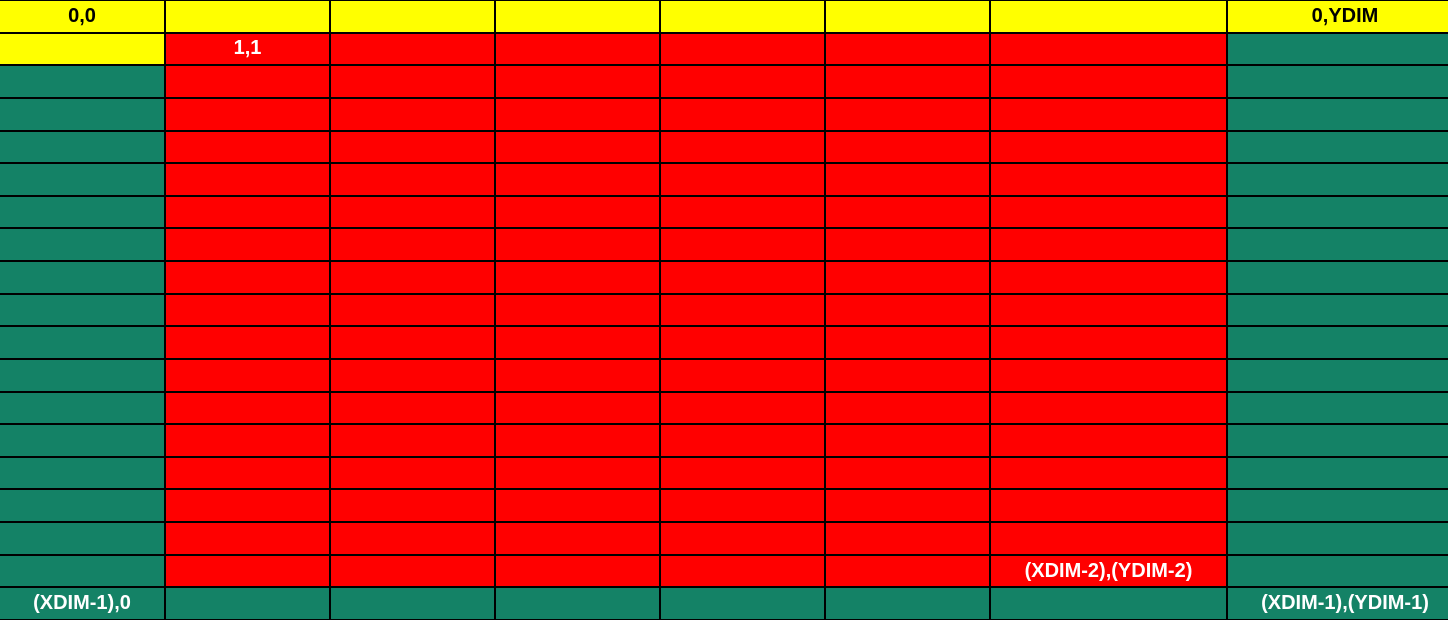 The image size is (1448, 620). What do you see at coordinates (247, 310) in the screenshot?
I see `red-cell-r9-c1` at bounding box center [247, 310].